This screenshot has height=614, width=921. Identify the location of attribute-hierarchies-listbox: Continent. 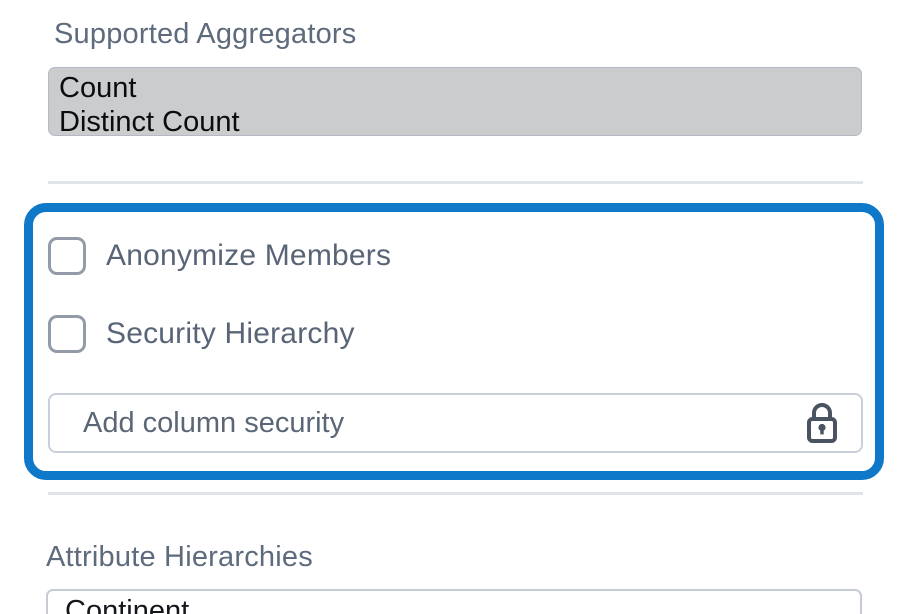
(454, 601).